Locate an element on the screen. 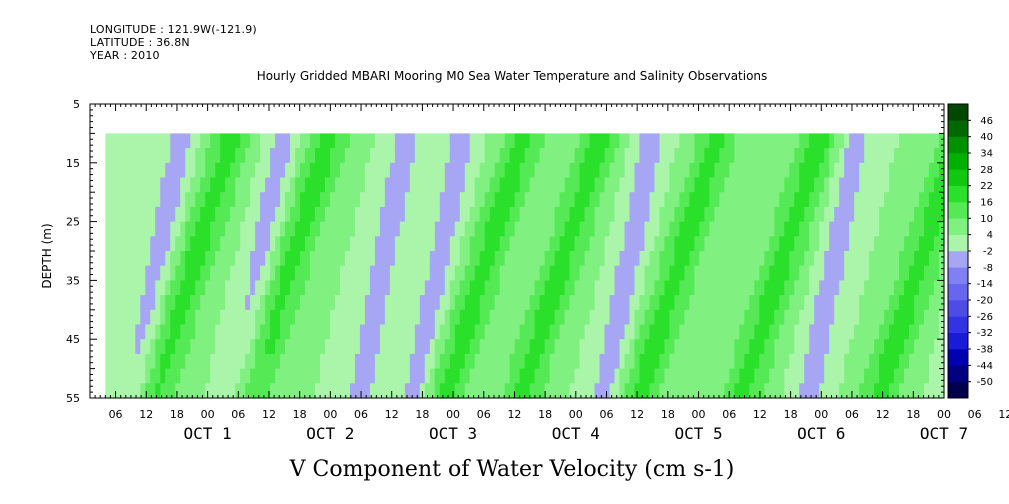  x-tick-label: 18 is located at coordinates (422, 414).